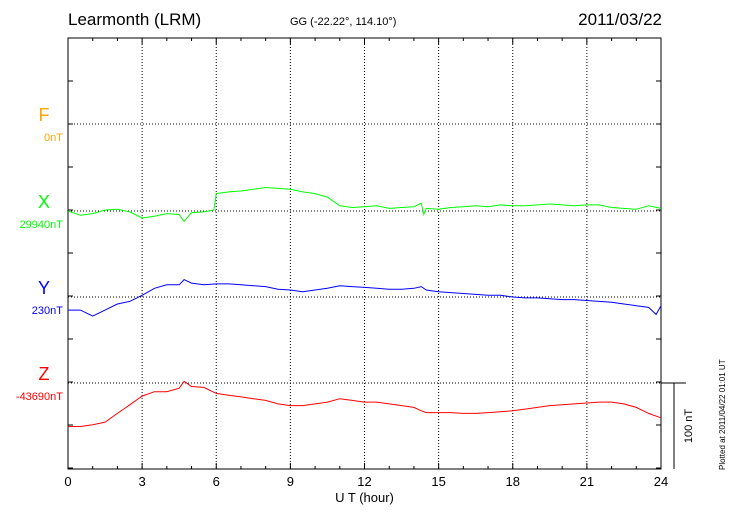  What do you see at coordinates (142, 481) in the screenshot?
I see `x-tick-label: 3` at bounding box center [142, 481].